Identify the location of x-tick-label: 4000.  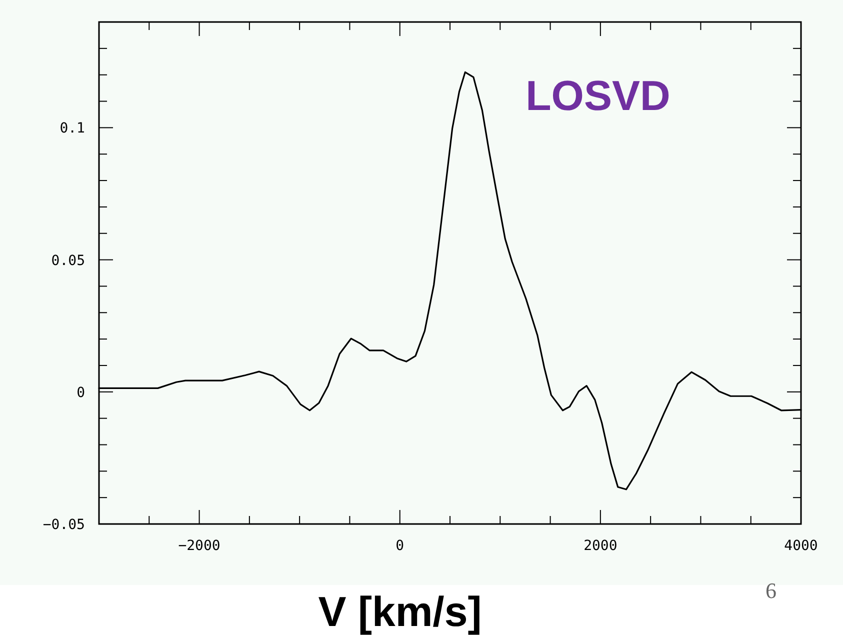
(801, 546).